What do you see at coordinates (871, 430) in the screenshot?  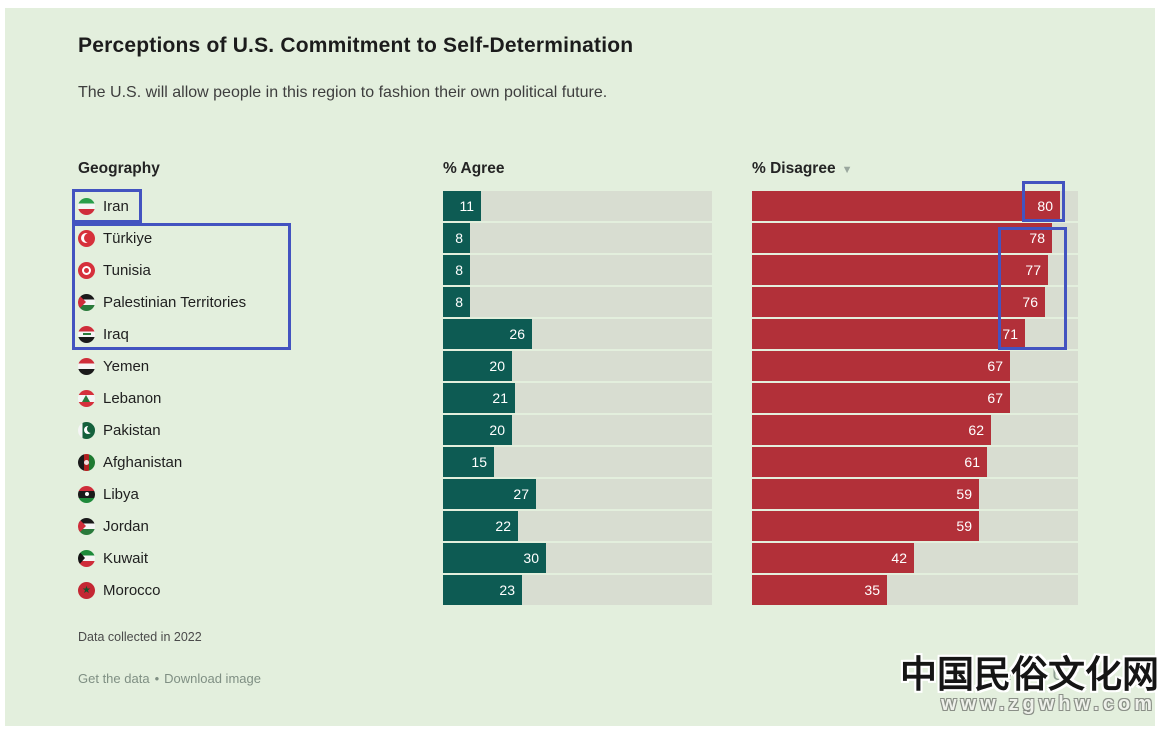 I see `disagree-bar: 62` at bounding box center [871, 430].